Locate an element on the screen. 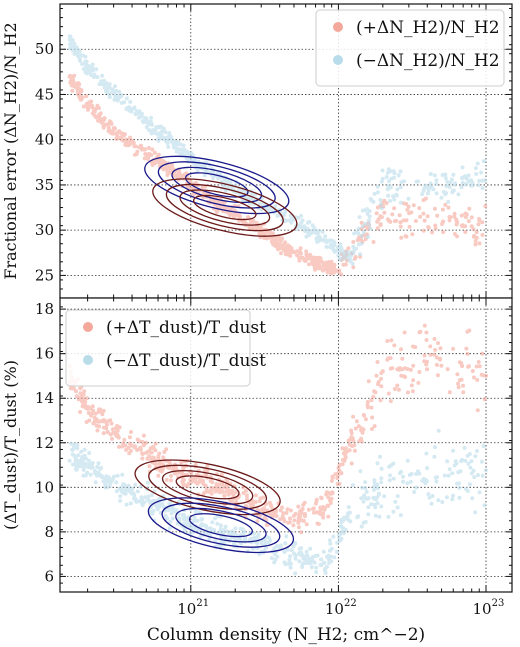  y-tick-label: 50 is located at coordinates (44, 49).